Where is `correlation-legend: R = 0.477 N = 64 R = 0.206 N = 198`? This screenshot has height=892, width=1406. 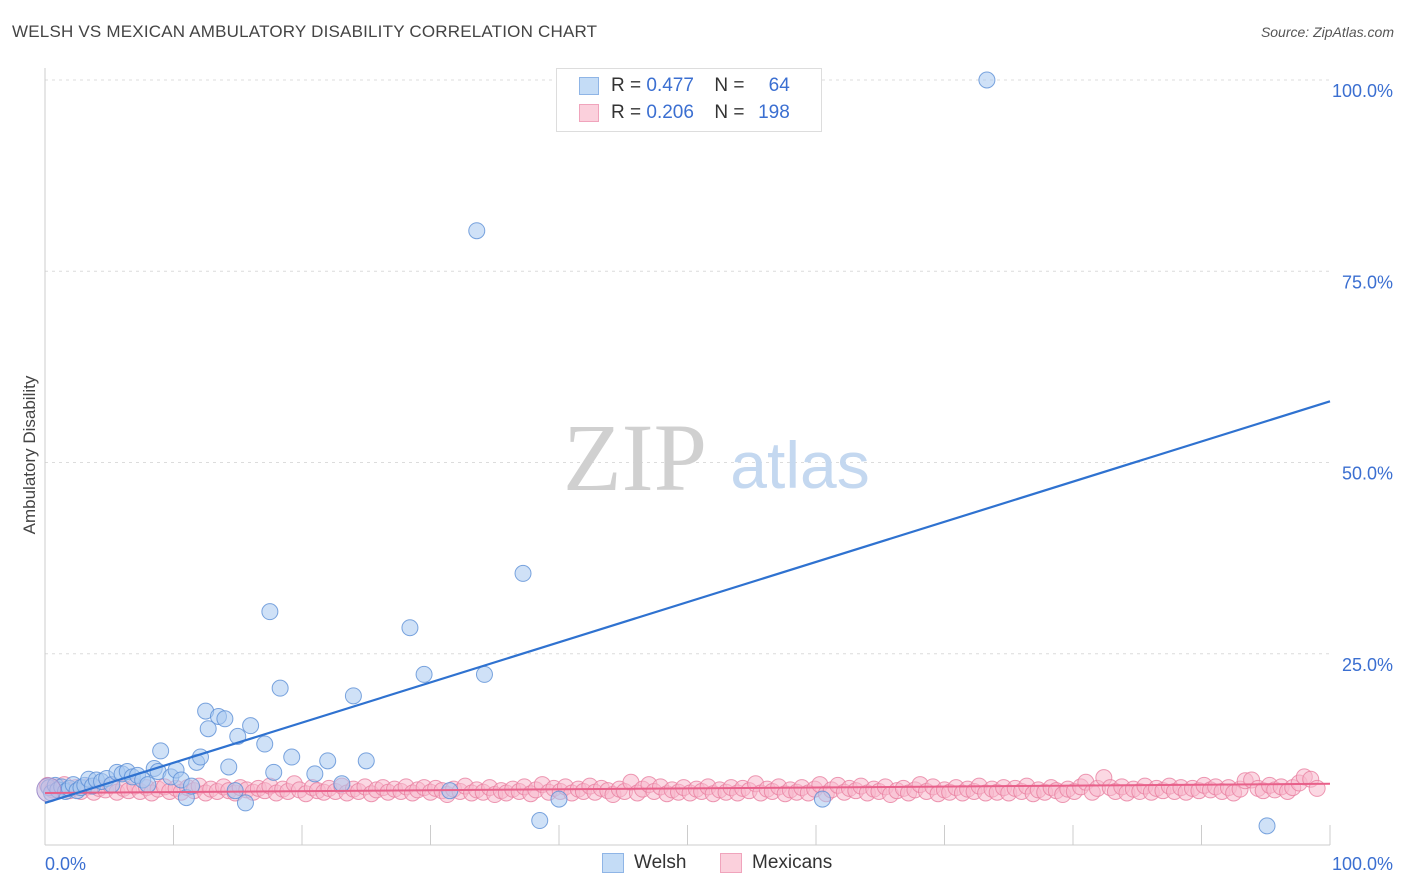 correlation-legend: R = 0.477 N = 64 R = 0.206 N = 198 is located at coordinates (689, 100).